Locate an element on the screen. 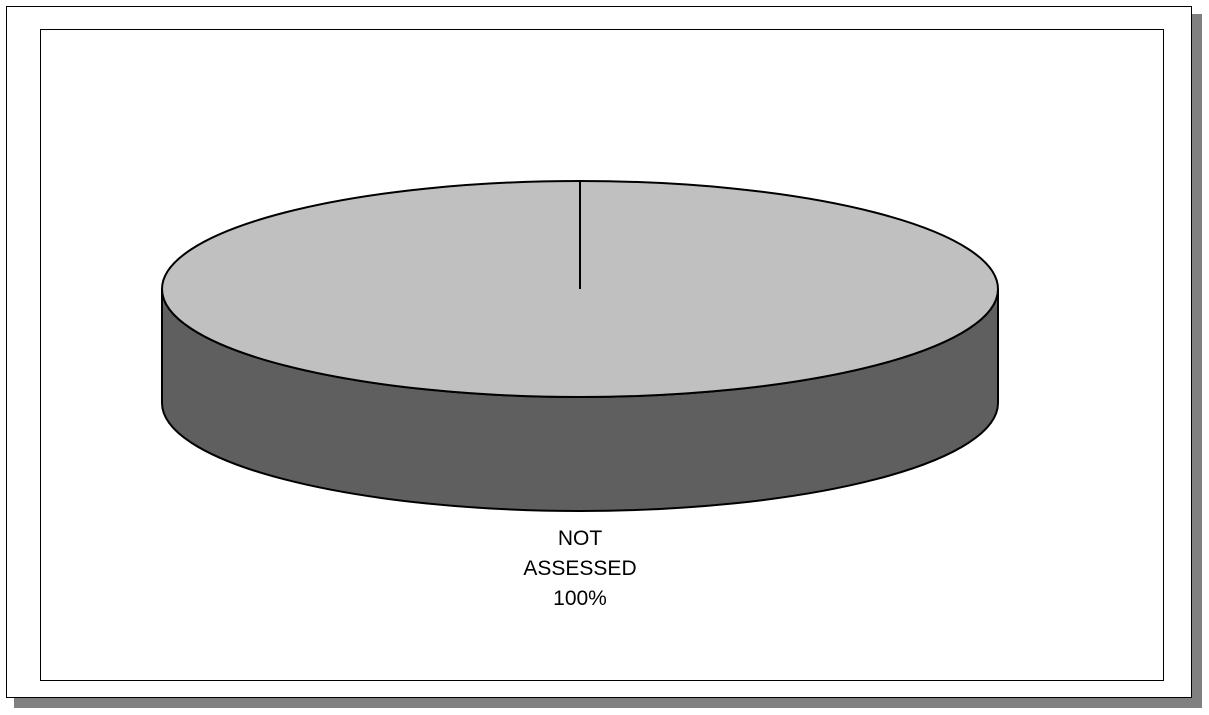 This screenshot has width=1209, height=715. slice-label-percent: 100% is located at coordinates (580, 598).